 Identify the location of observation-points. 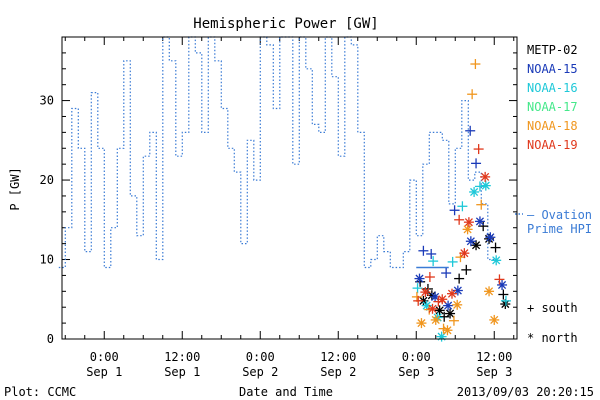
(461, 200).